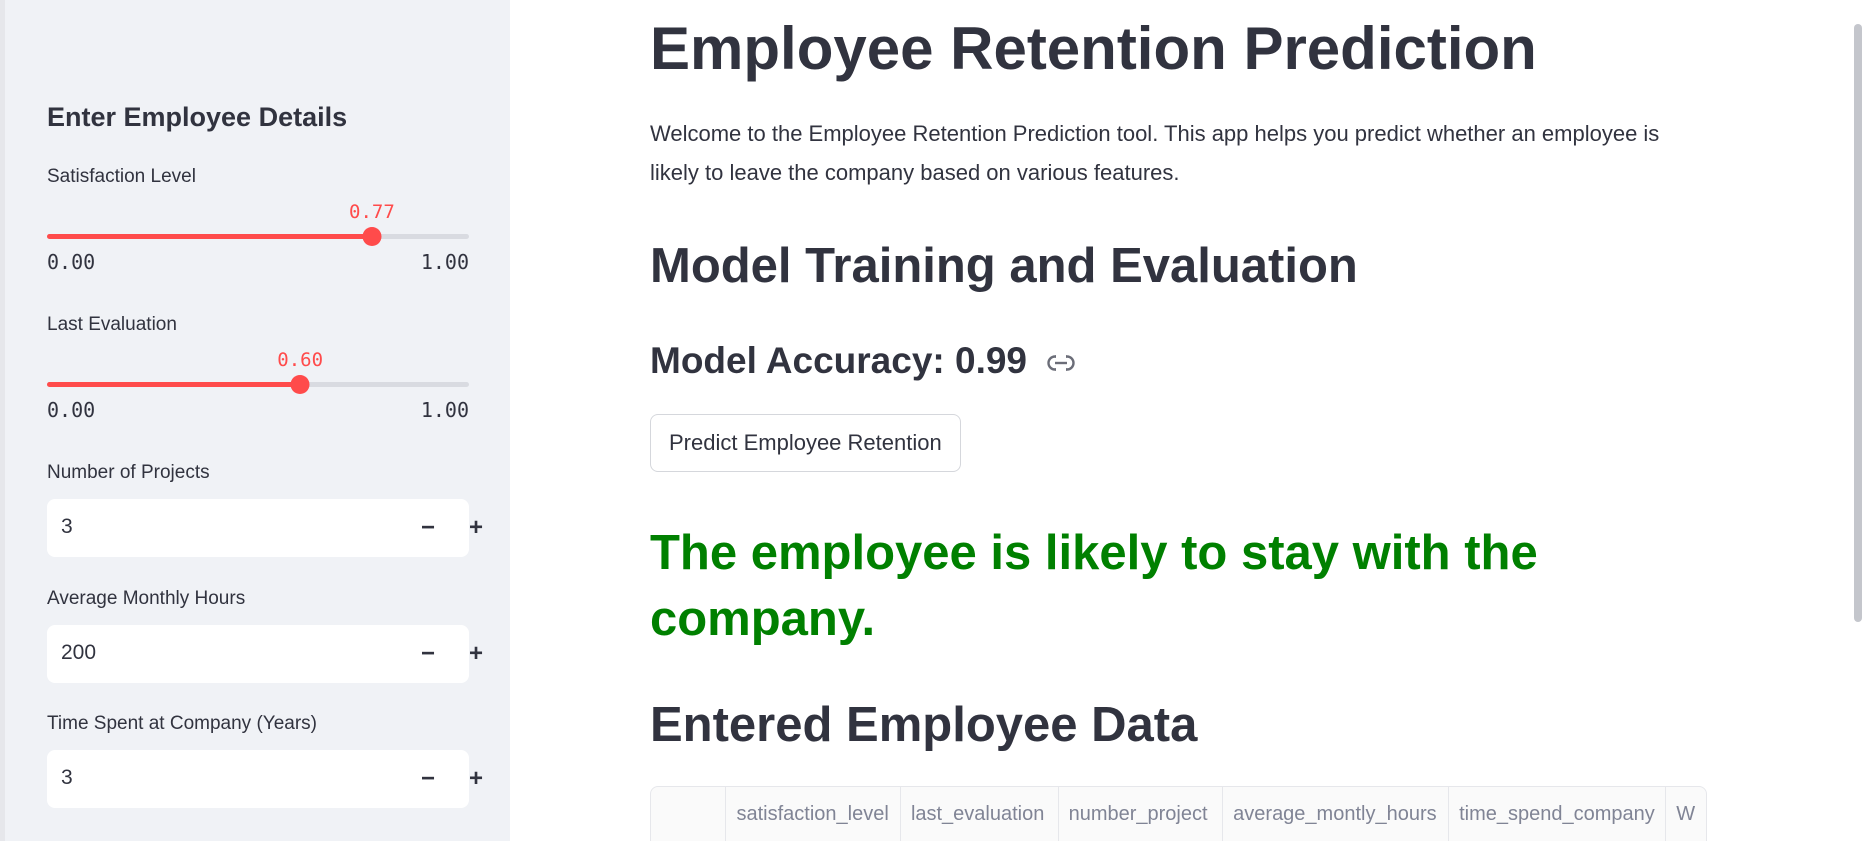 The width and height of the screenshot is (1864, 841). Describe the element at coordinates (265, 654) in the screenshot. I see `hours-input: 200 − +` at that location.